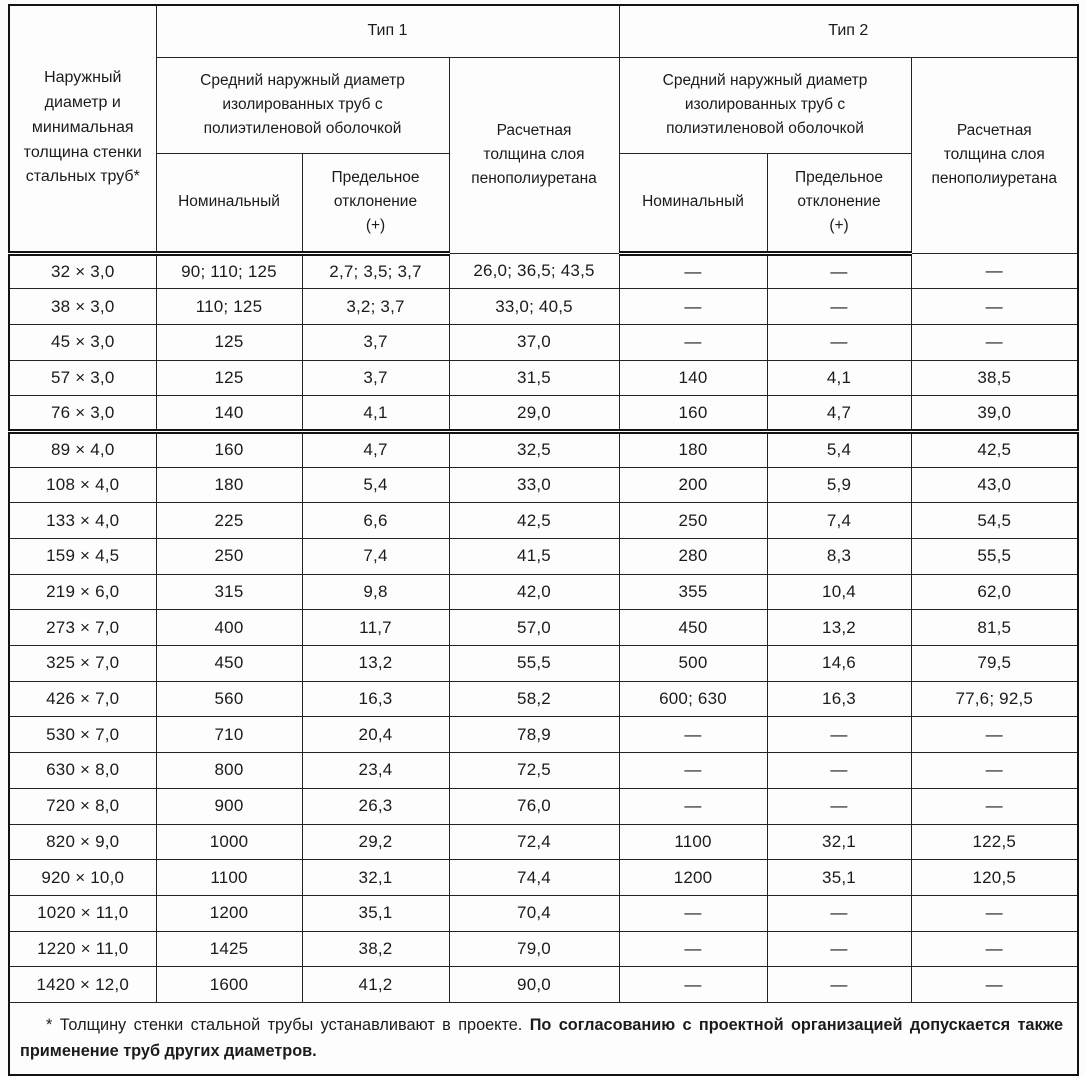 The width and height of the screenshot is (1085, 1076). What do you see at coordinates (82, 877) in the screenshot?
I see `steel-pipe-size-cell: 920 × 10,0` at bounding box center [82, 877].